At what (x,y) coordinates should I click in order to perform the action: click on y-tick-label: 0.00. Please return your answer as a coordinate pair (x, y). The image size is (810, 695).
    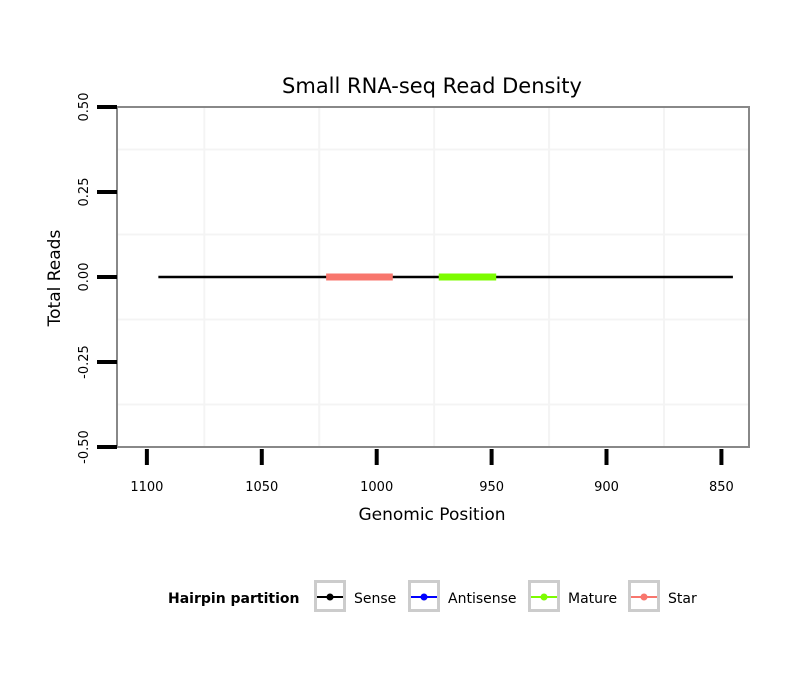
    Looking at the image, I should click on (84, 277).